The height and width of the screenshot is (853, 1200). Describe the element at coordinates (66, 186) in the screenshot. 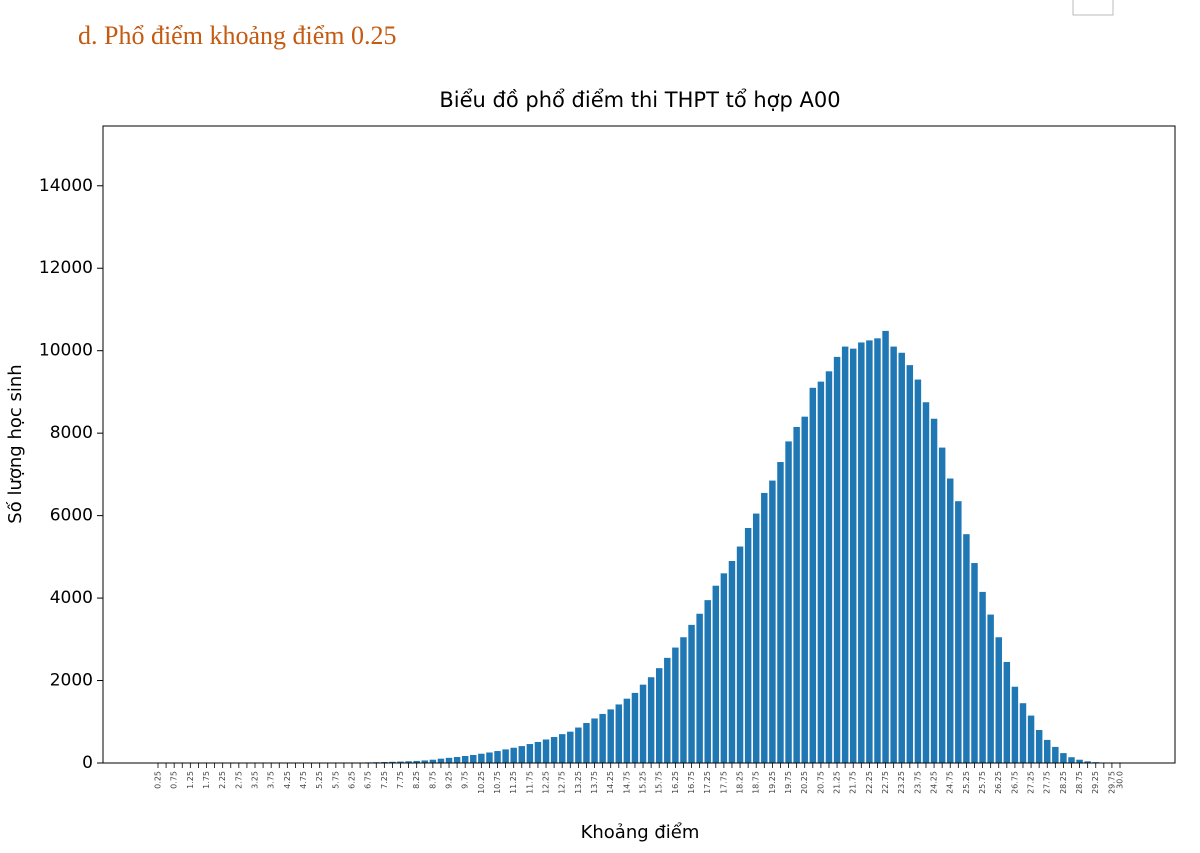

I see `y-tick-label: 14000` at that location.